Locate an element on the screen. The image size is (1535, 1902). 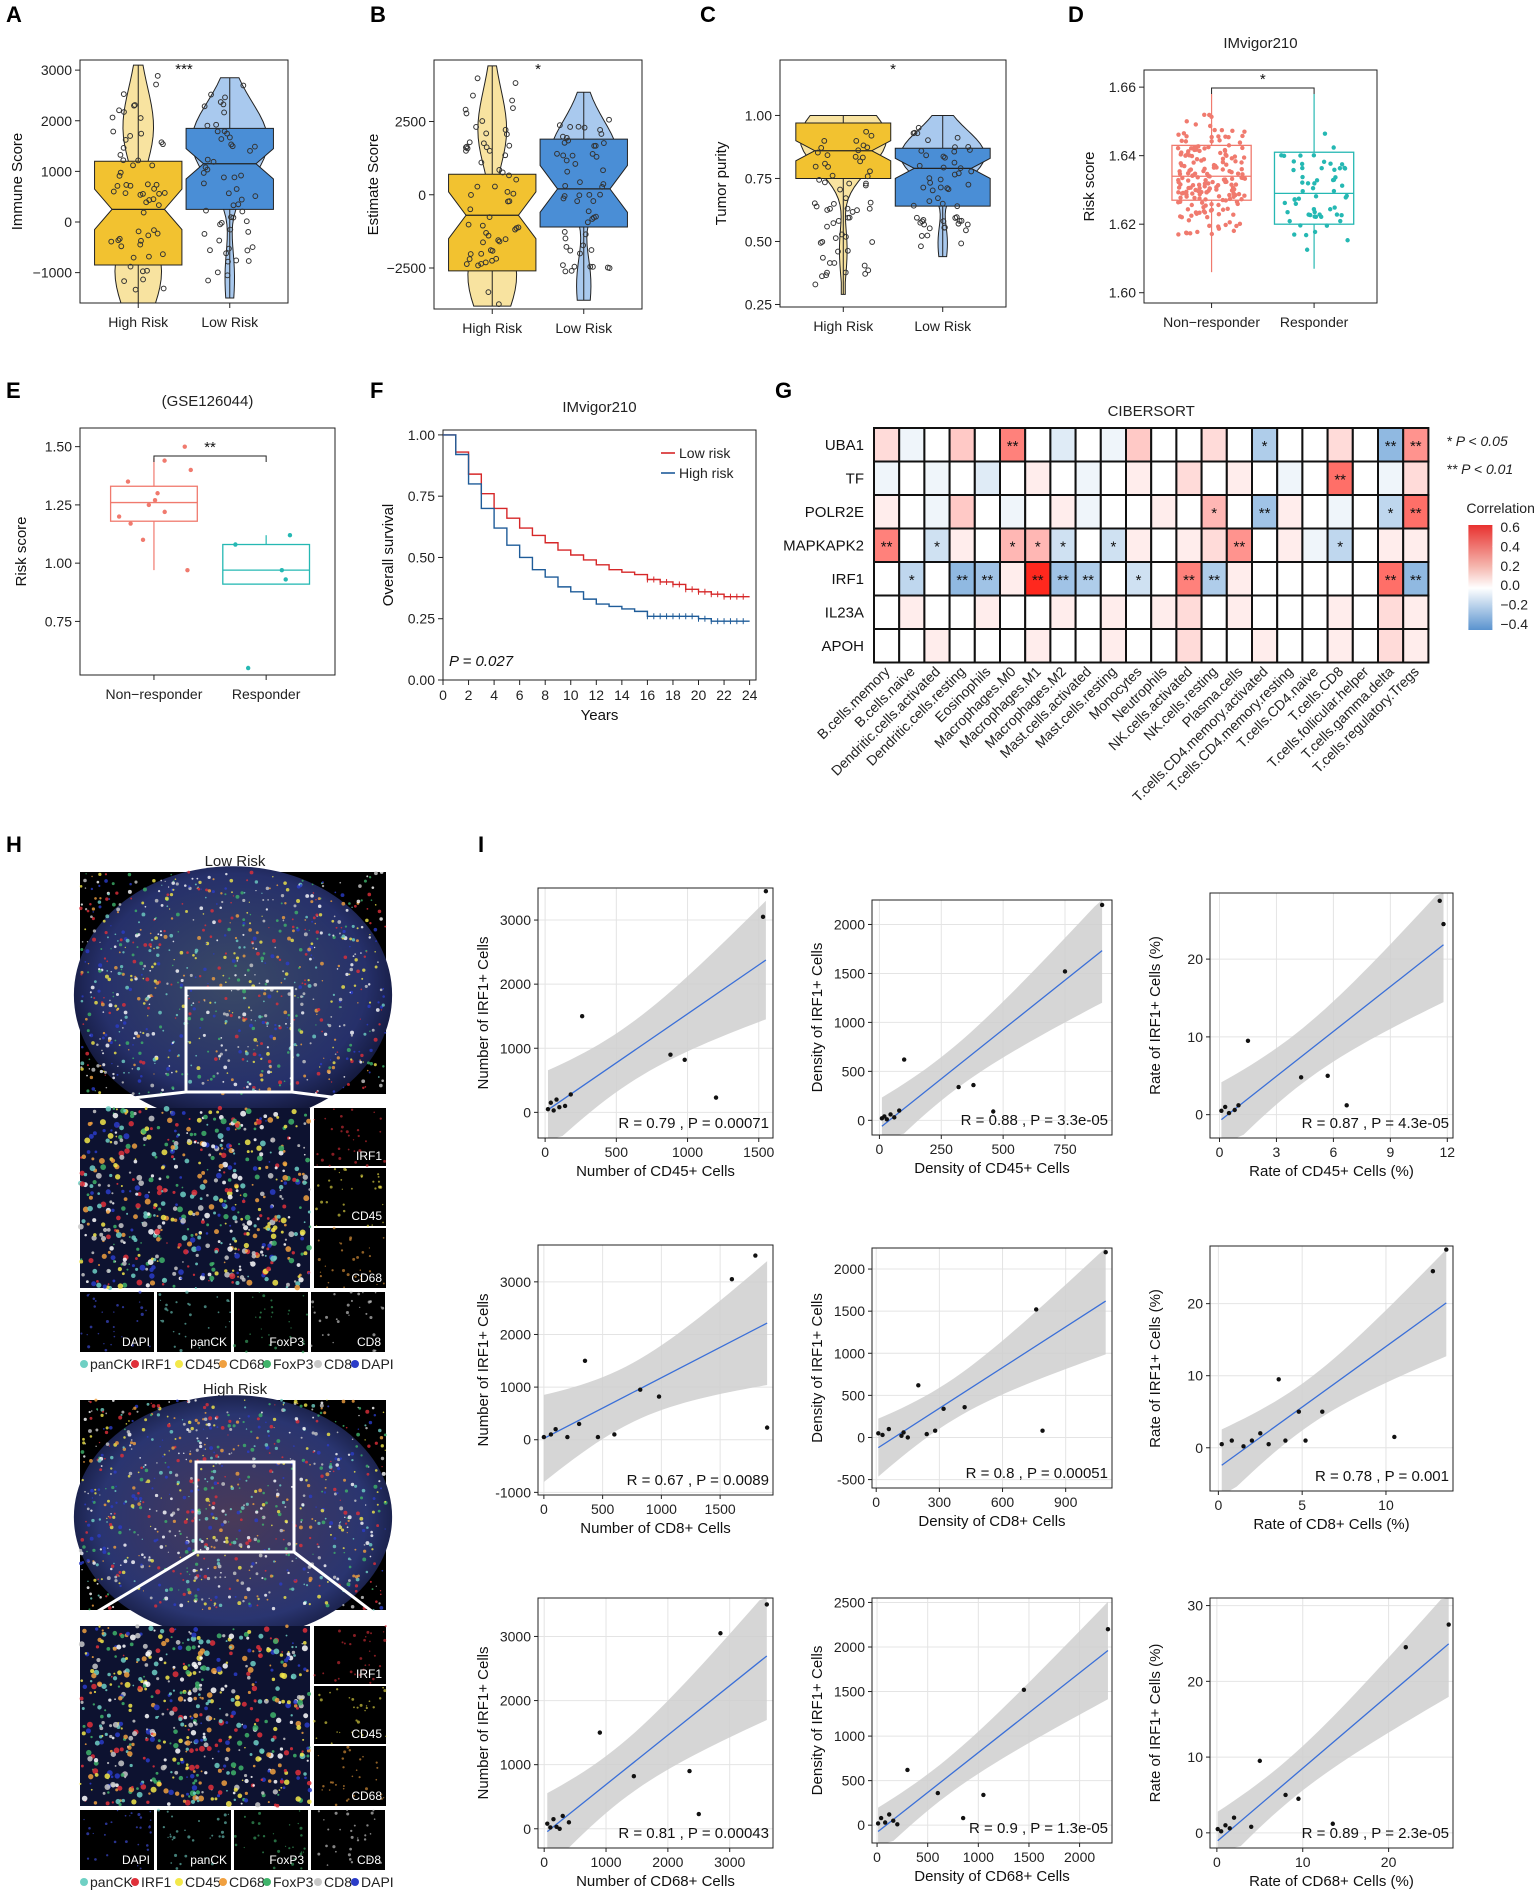
y-axis-label: Rate of IRF1+ Cells (%) is located at coordinates (1155, 1368).